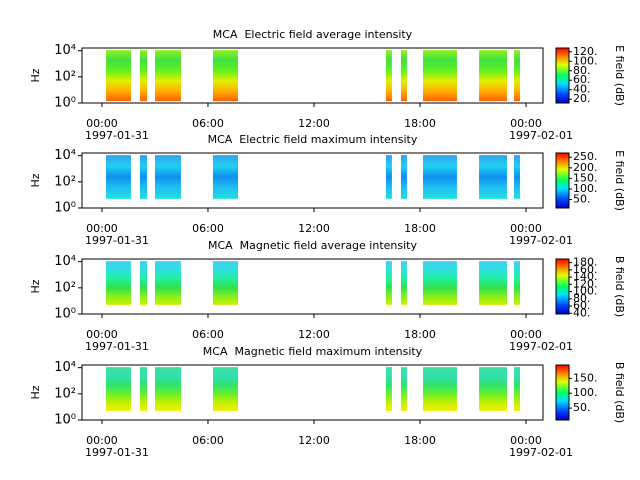 This screenshot has width=640, height=480. Describe the element at coordinates (313, 351) in the screenshot. I see `panel-title: MCA Magnetic field maximum intensity` at that location.